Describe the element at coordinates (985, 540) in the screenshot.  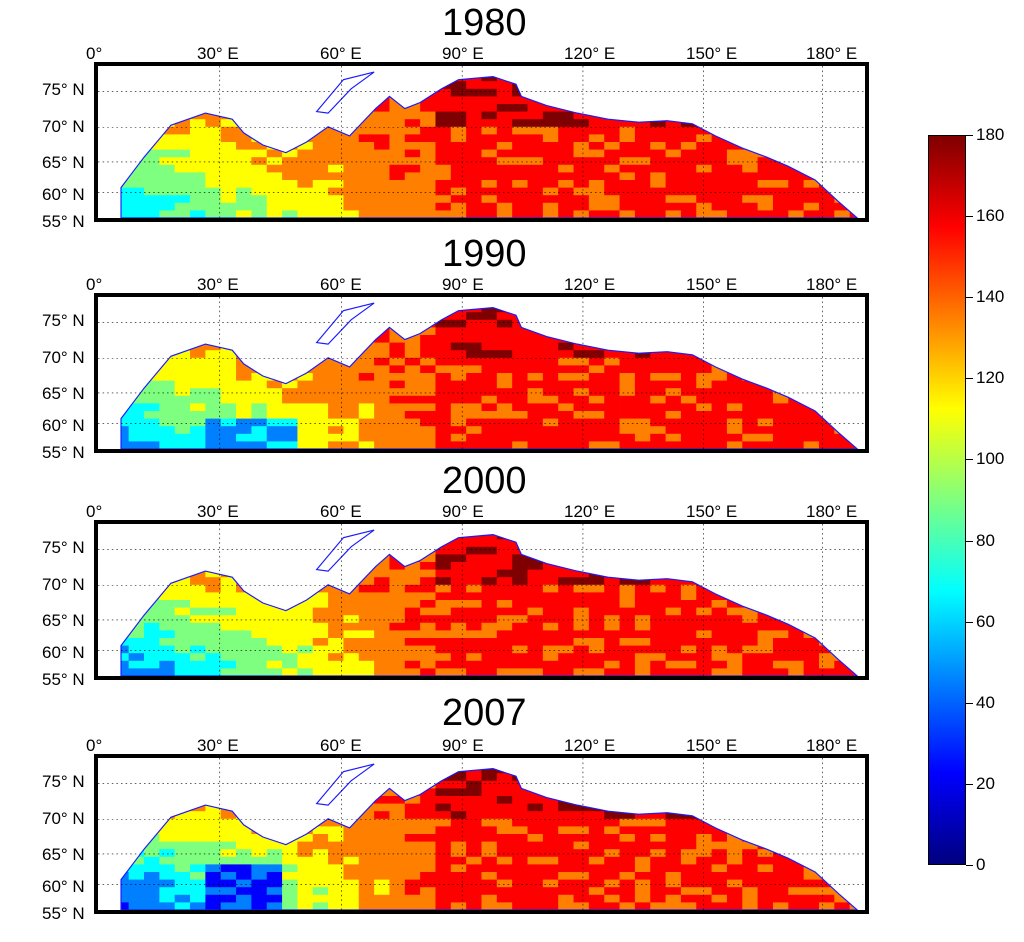
I see `colorbar-tick-label: 80` at that location.